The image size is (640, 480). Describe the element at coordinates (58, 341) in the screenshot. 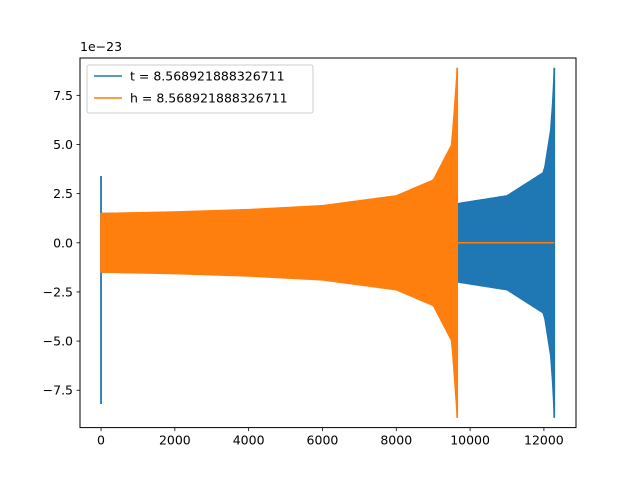

I see `y-tick-label: −5.0` at that location.